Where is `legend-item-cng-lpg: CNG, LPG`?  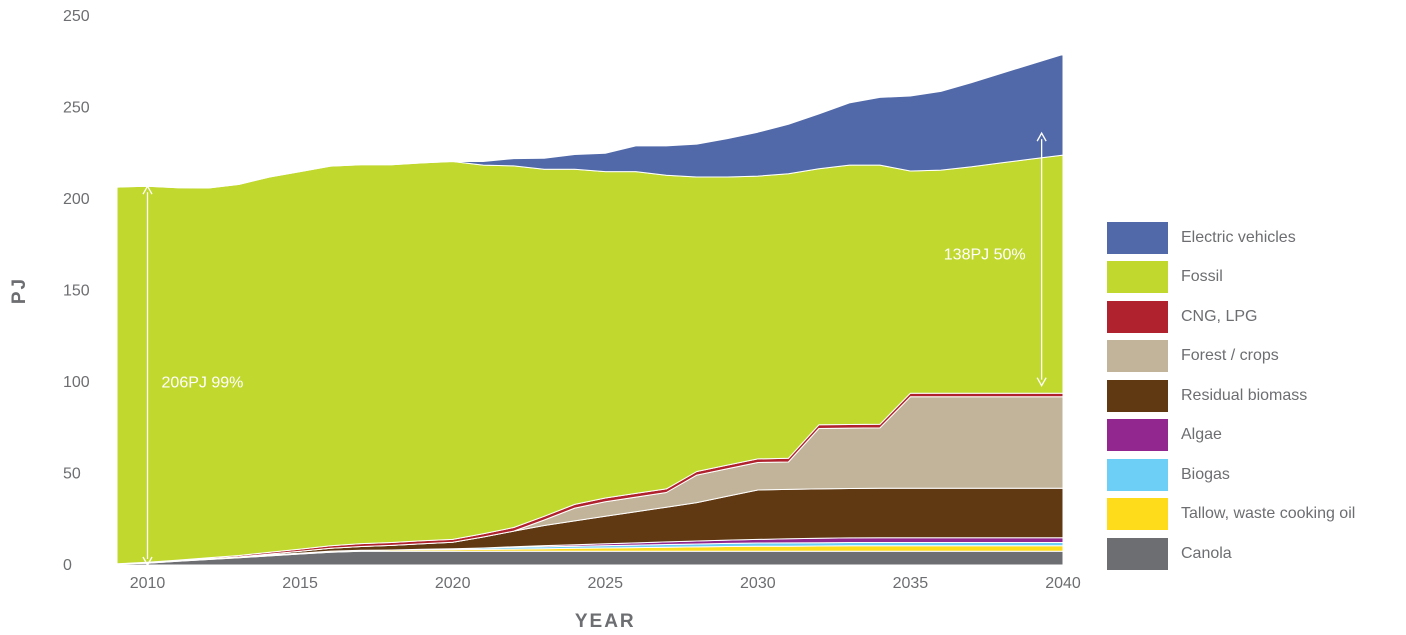 legend-item-cng-lpg: CNG, LPG is located at coordinates (1231, 317).